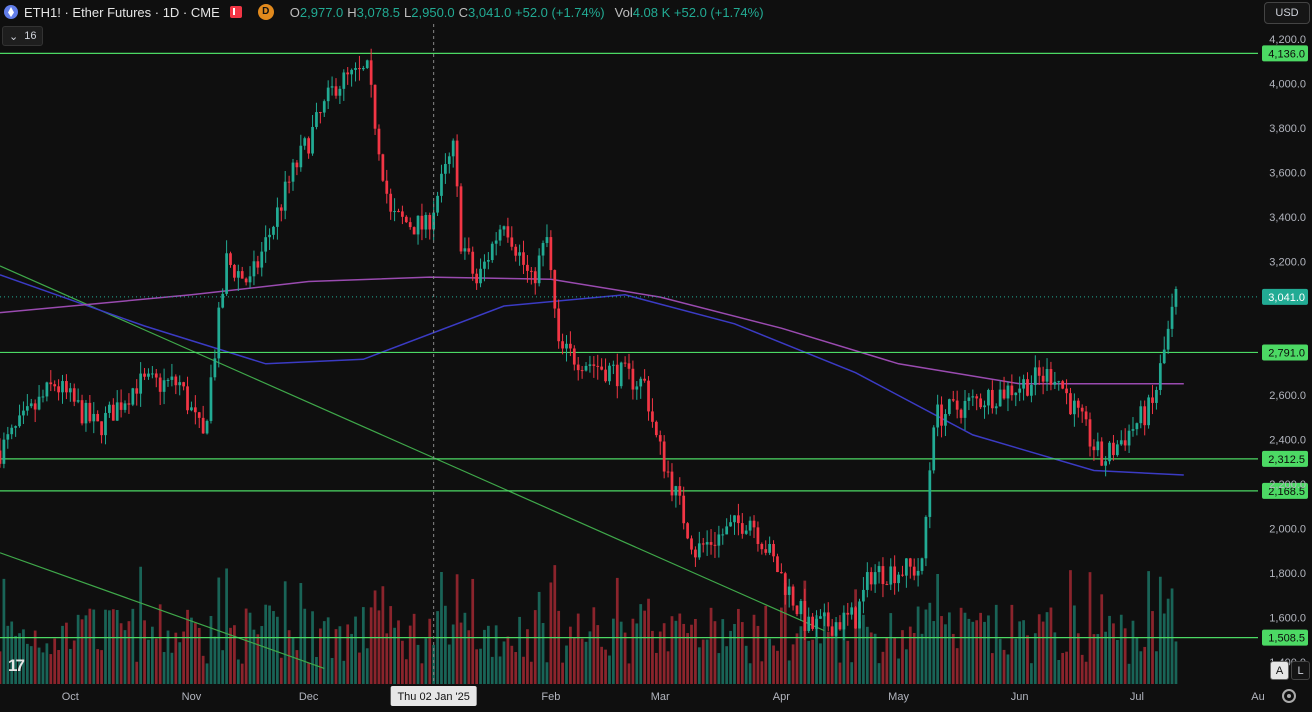  I want to click on auto-scale-button: A, so click(1279, 670).